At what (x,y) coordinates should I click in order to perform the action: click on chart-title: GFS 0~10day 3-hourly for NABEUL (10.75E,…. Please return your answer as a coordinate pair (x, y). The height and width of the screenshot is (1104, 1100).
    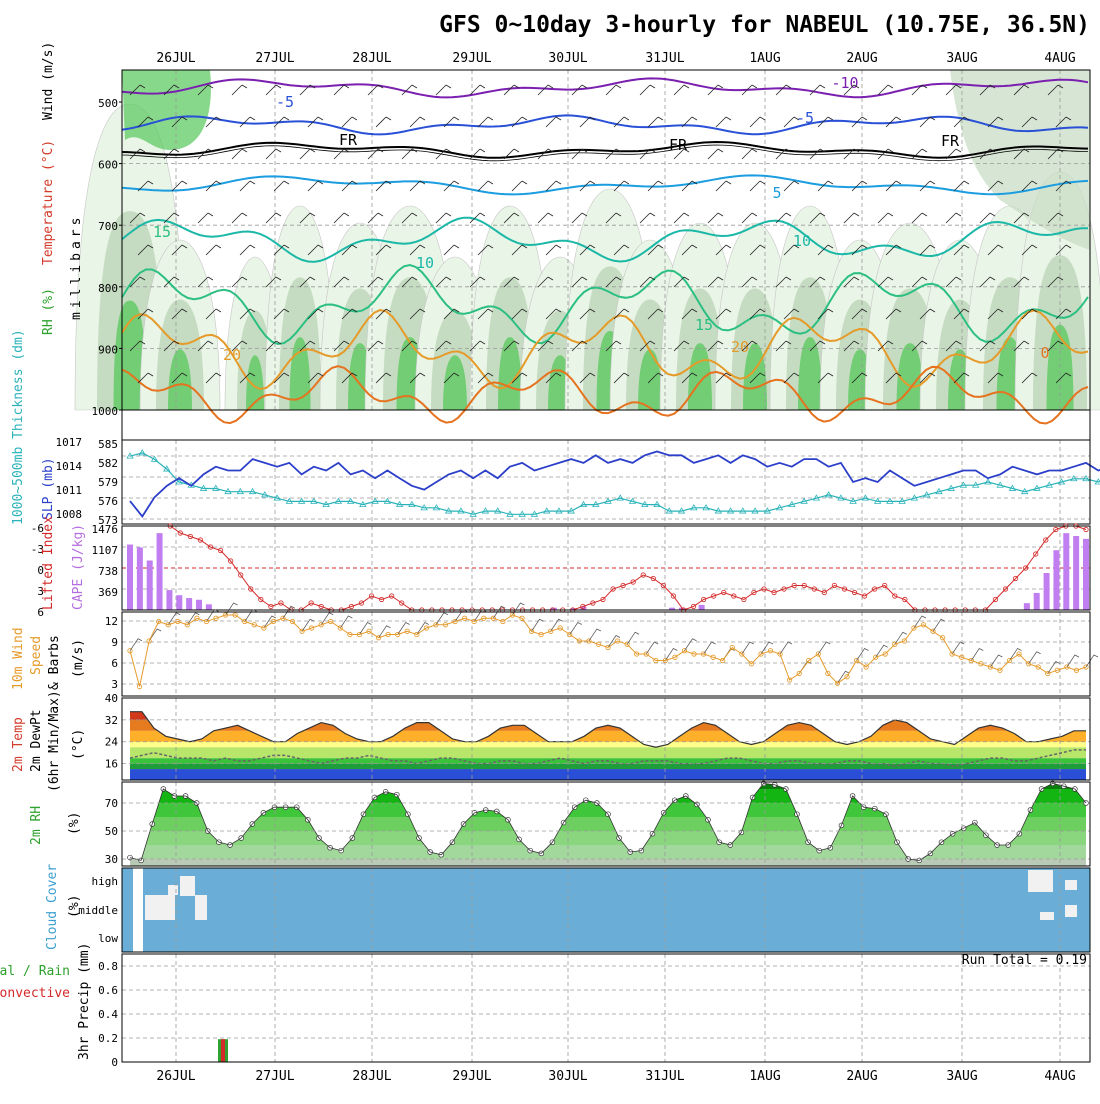
    Looking at the image, I should click on (764, 25).